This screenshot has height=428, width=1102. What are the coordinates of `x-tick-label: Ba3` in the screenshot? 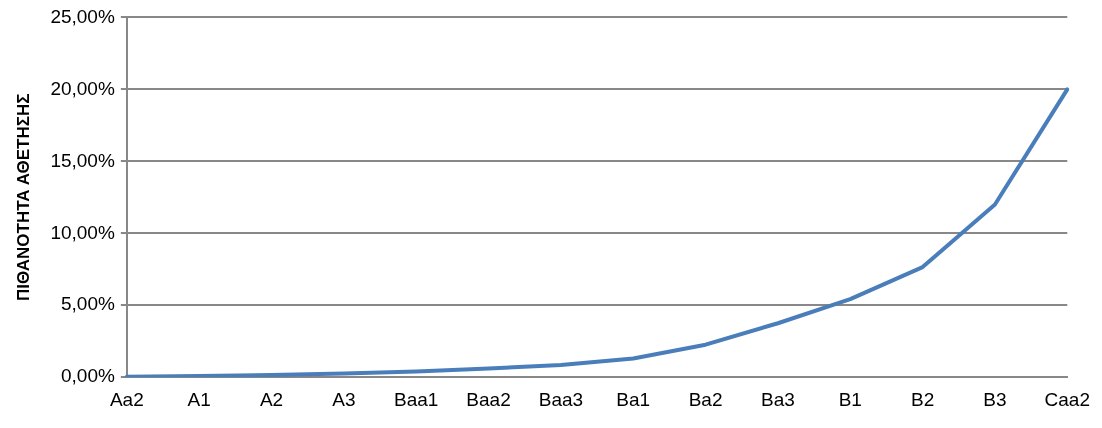 It's located at (778, 399).